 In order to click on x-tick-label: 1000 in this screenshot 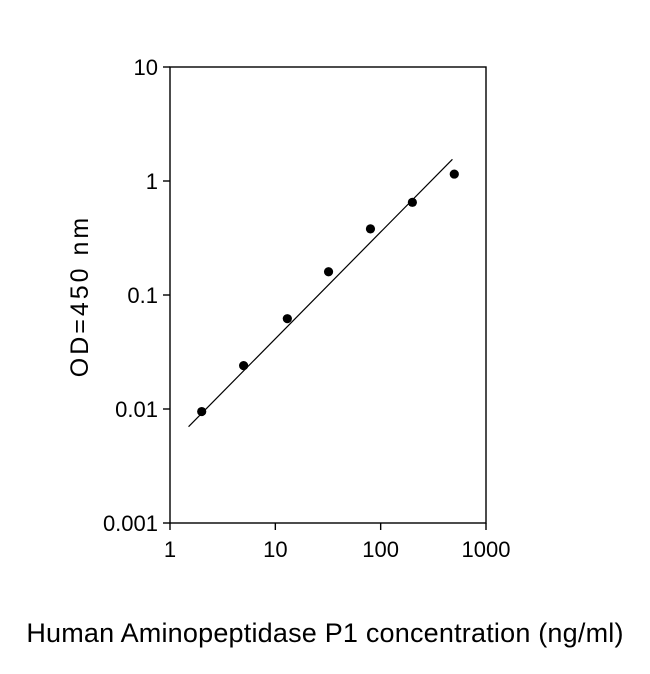, I will do `click(486, 549)`.